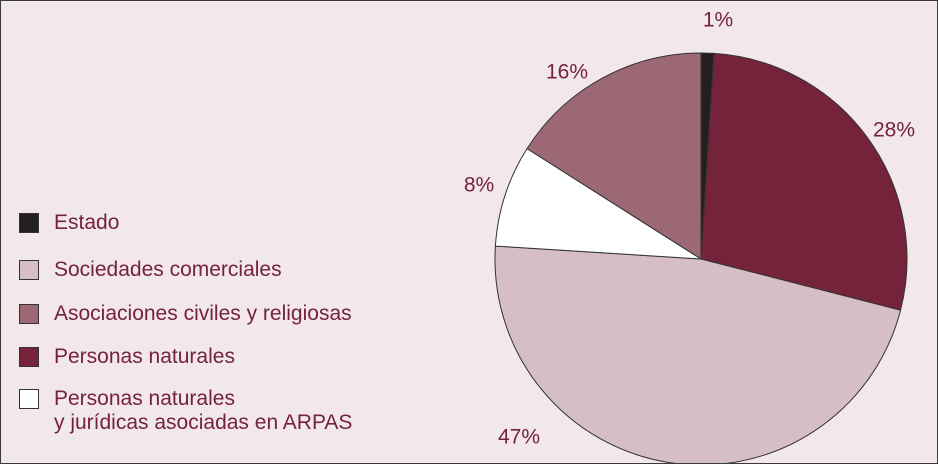 This screenshot has height=464, width=938. What do you see at coordinates (168, 269) in the screenshot?
I see `legend-label: Sociedades comerciales` at bounding box center [168, 269].